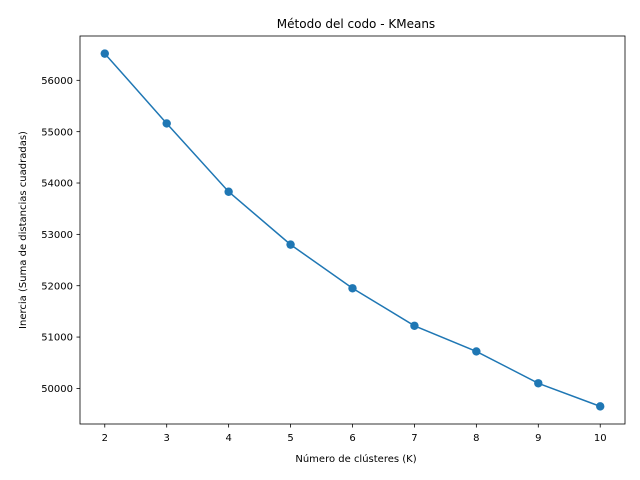 Image resolution: width=640 pixels, height=480 pixels. Describe the element at coordinates (23, 230) in the screenshot. I see `y-axis-label: Inercia (Suma de distancias cuadradas)` at that location.